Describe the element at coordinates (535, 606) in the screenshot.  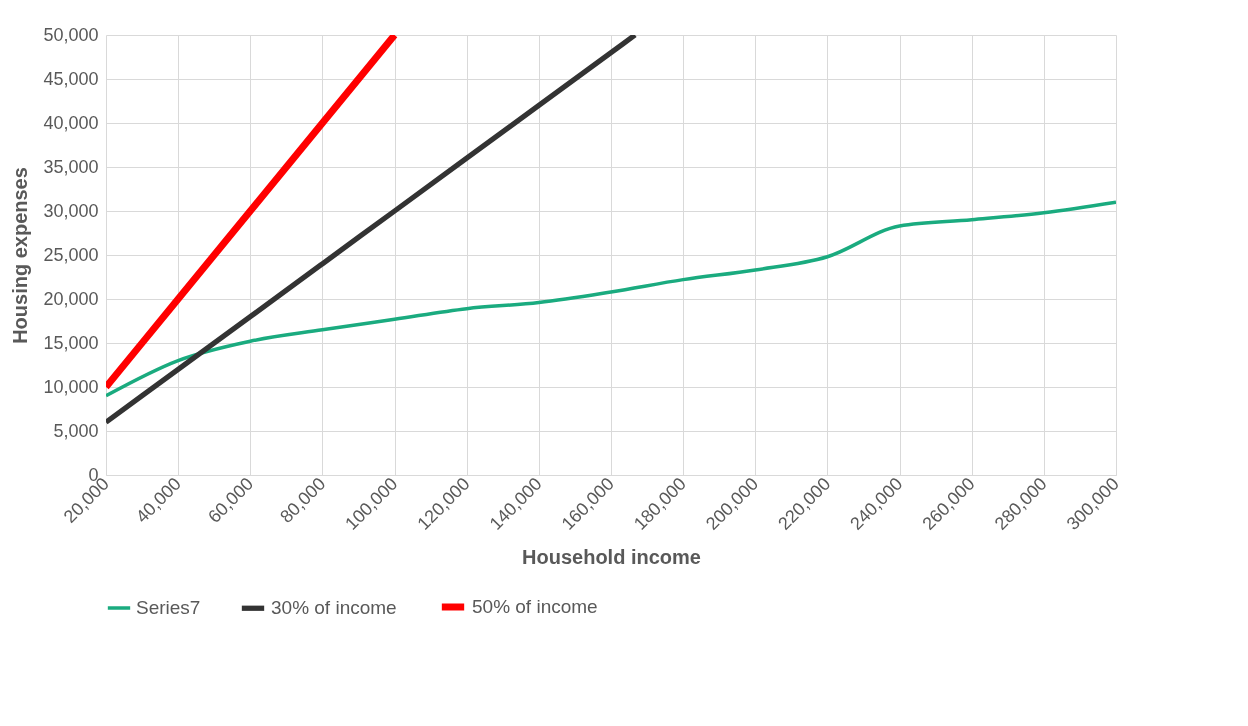
I see `legend-label: 50% of income` at that location.